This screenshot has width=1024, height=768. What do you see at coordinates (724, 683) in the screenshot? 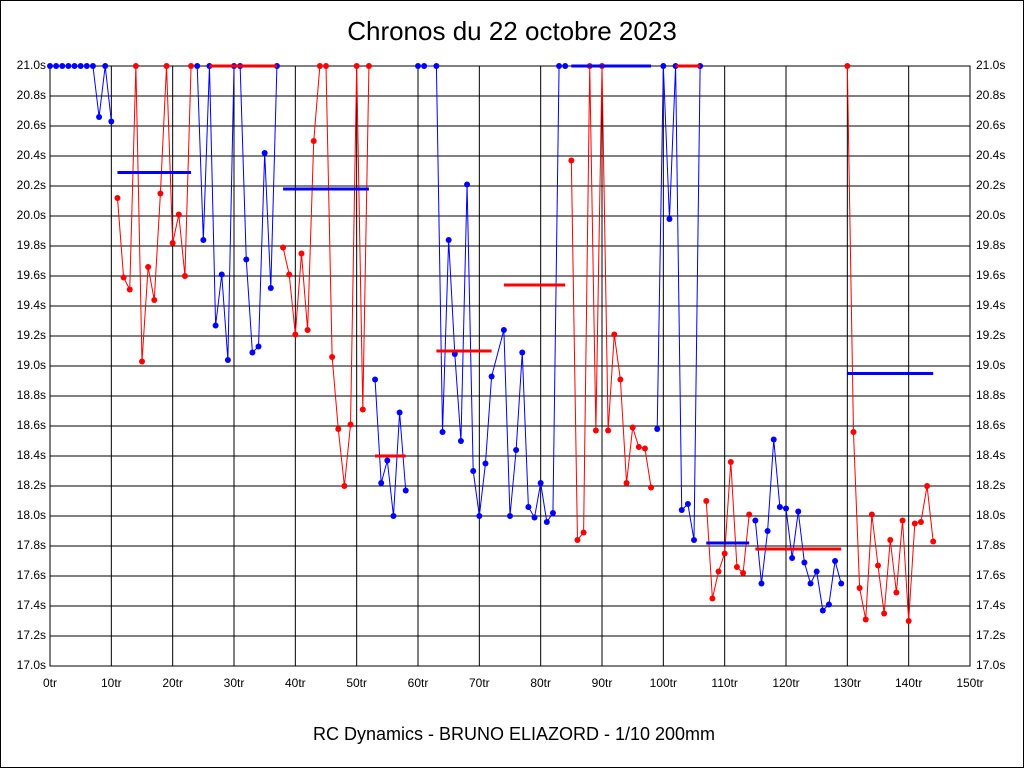
I see `x-tick-label: 110tr` at bounding box center [724, 683].